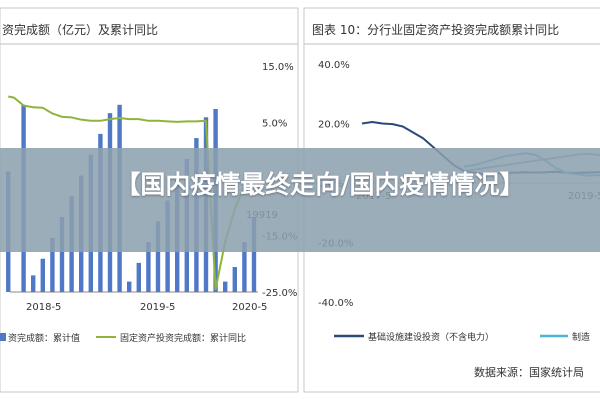  Describe the element at coordinates (157, 307) in the screenshot. I see `x-tick-label: 2019-5` at that location.